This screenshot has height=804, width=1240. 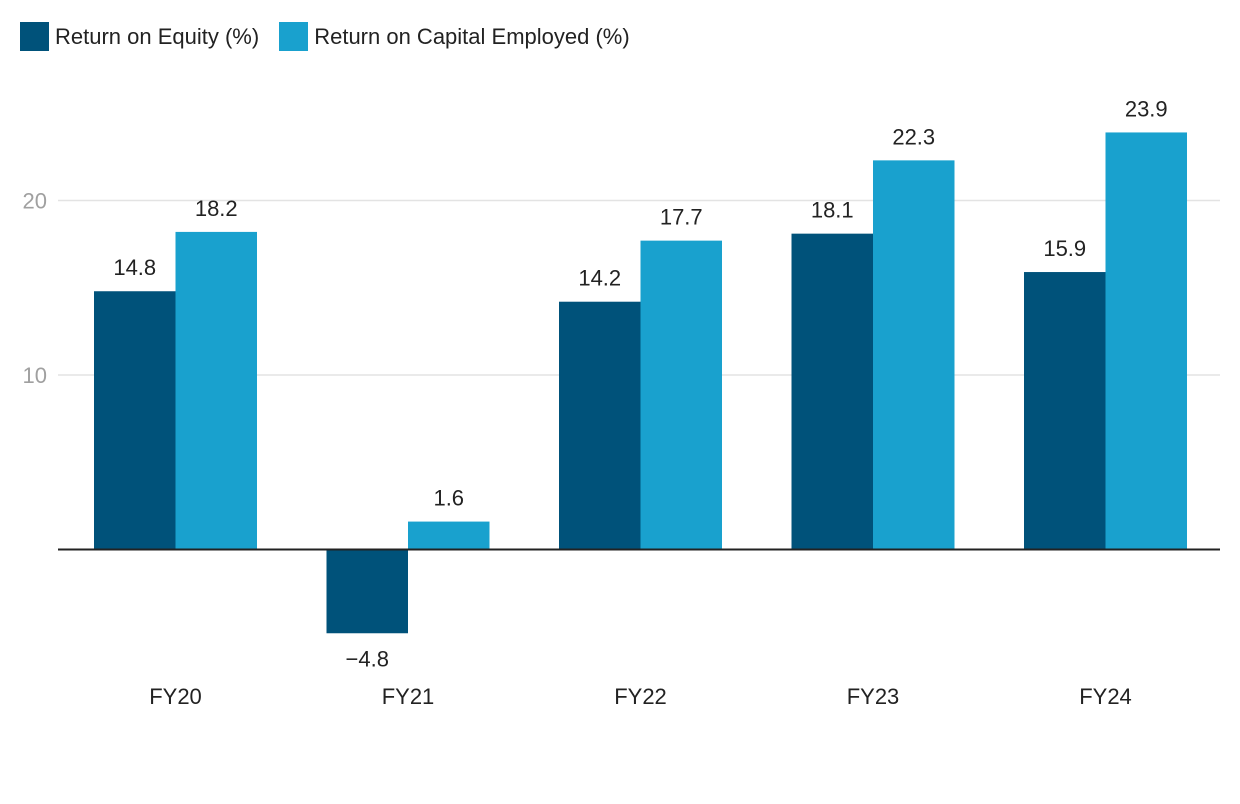 I want to click on legend-item-roe: Return on Equity (%), so click(x=139, y=36).